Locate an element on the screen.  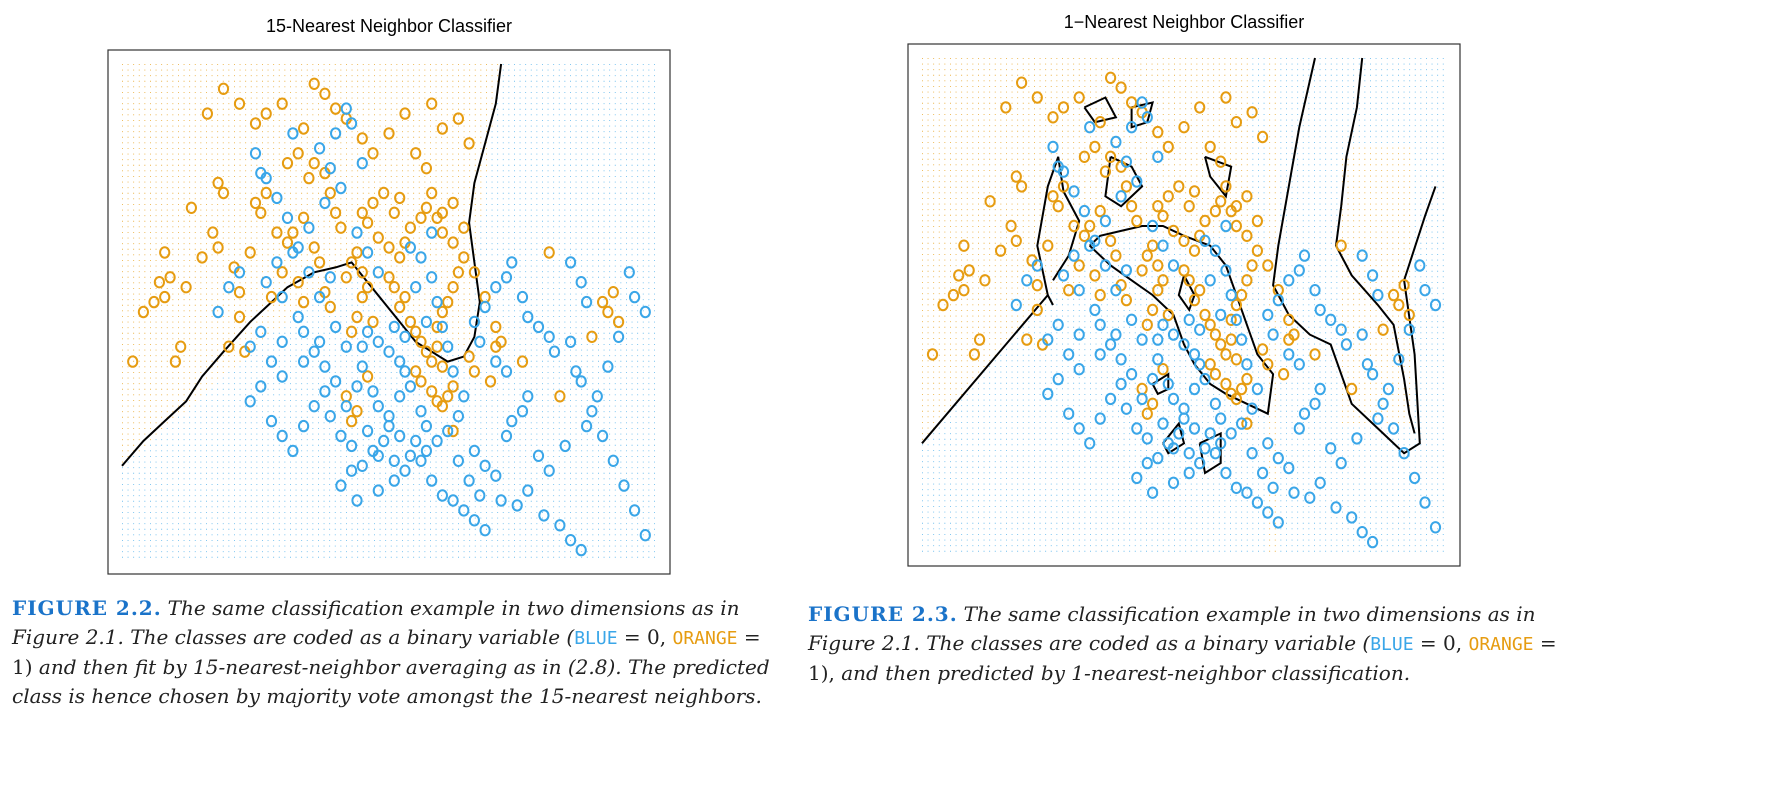
left-caption-eq-b: = 1) is located at coordinates (386, 652).